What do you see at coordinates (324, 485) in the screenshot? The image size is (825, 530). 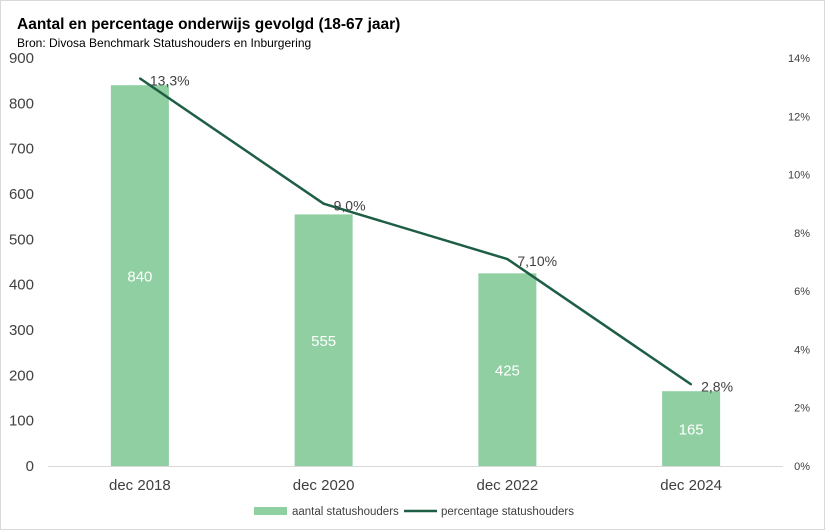 I see `x-tick-label: dec 2020` at bounding box center [324, 485].